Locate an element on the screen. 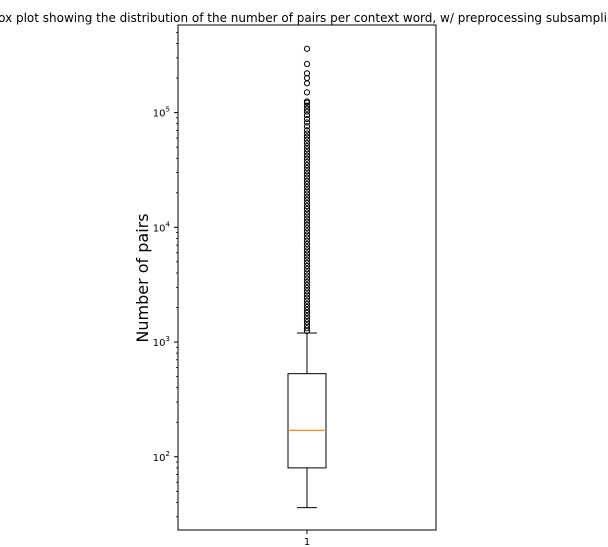 This screenshot has width=608, height=547. y-axis-ticks: 10² 10³ 10⁴ 10⁵ is located at coordinates (165, 274).